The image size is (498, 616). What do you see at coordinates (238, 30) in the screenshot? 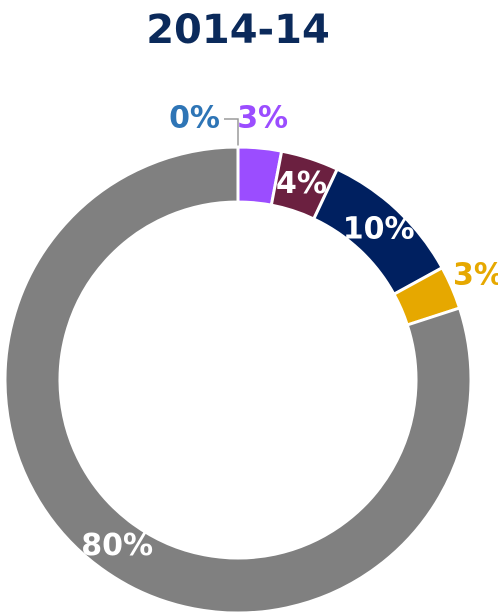
I see `chart-title: 2014-14` at bounding box center [238, 30].